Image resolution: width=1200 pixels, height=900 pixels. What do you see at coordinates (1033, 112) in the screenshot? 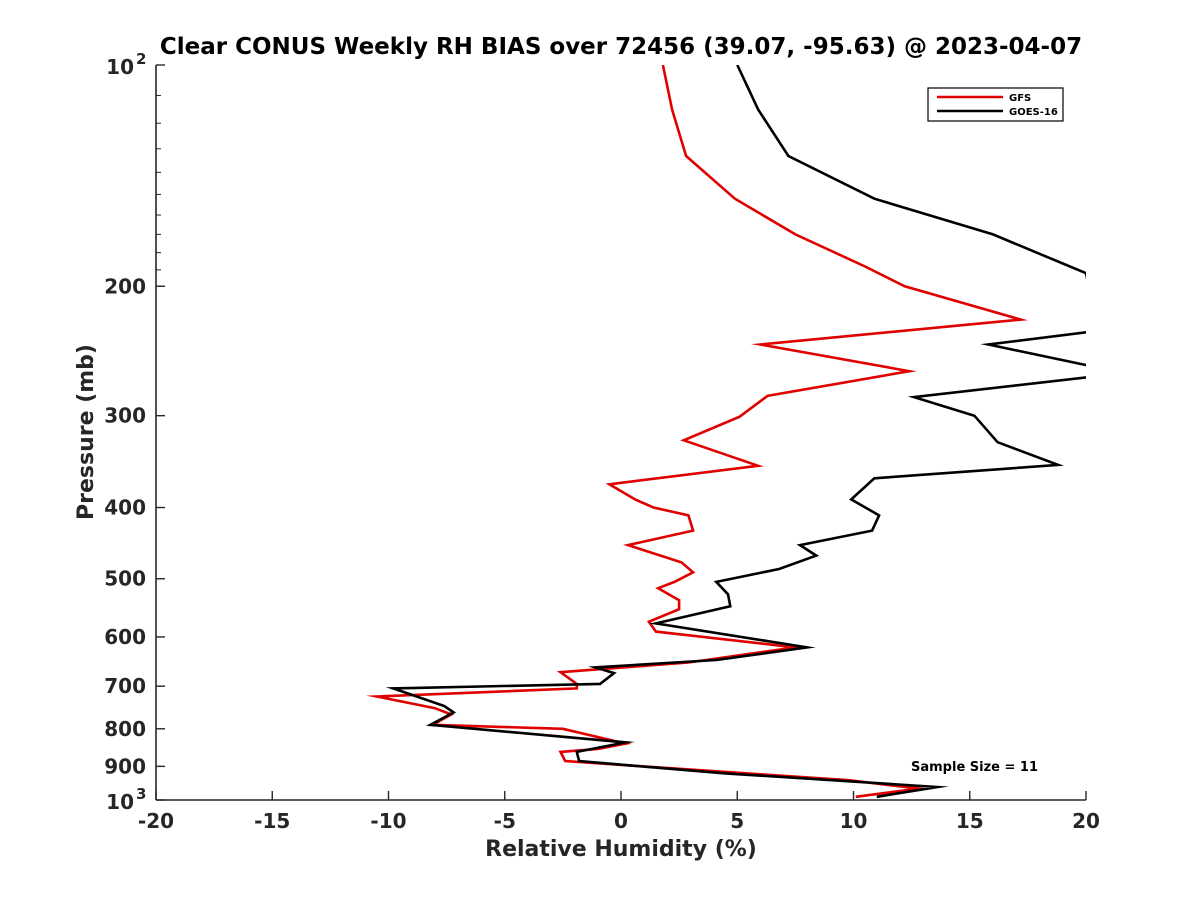
I see `legend-label-goes16: GOES-16` at bounding box center [1033, 112].